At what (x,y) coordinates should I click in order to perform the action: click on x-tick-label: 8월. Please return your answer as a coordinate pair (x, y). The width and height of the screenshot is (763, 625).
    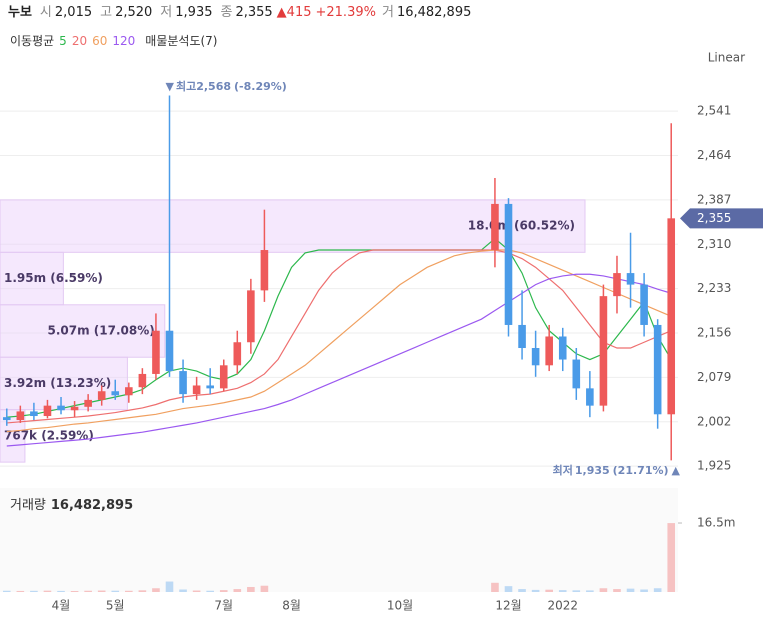
    Looking at the image, I should click on (291, 606).